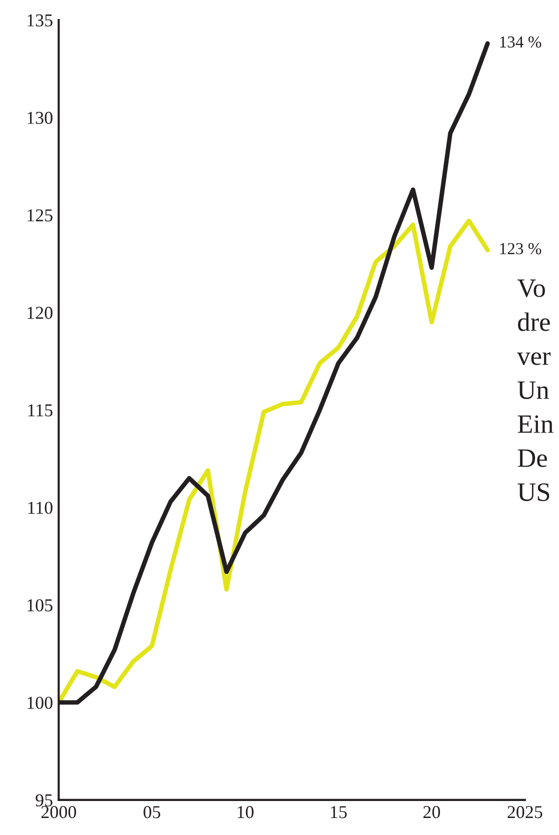 Image resolution: width=559 pixels, height=835 pixels. What do you see at coordinates (40, 20) in the screenshot?
I see `y-tick-label: 135` at bounding box center [40, 20].